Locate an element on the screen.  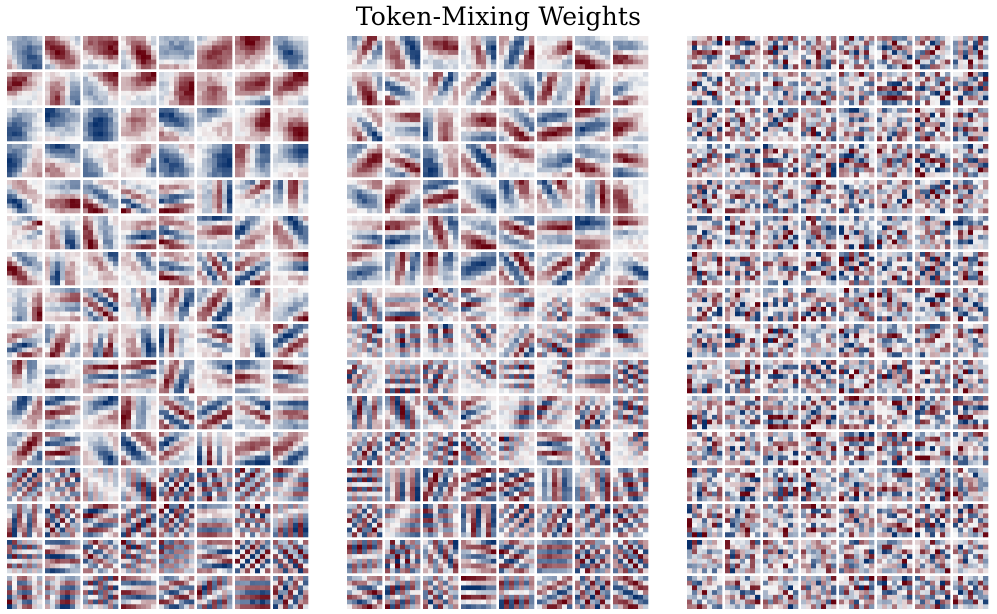
figure-title: Token-Mixing Weights is located at coordinates (498, 16).